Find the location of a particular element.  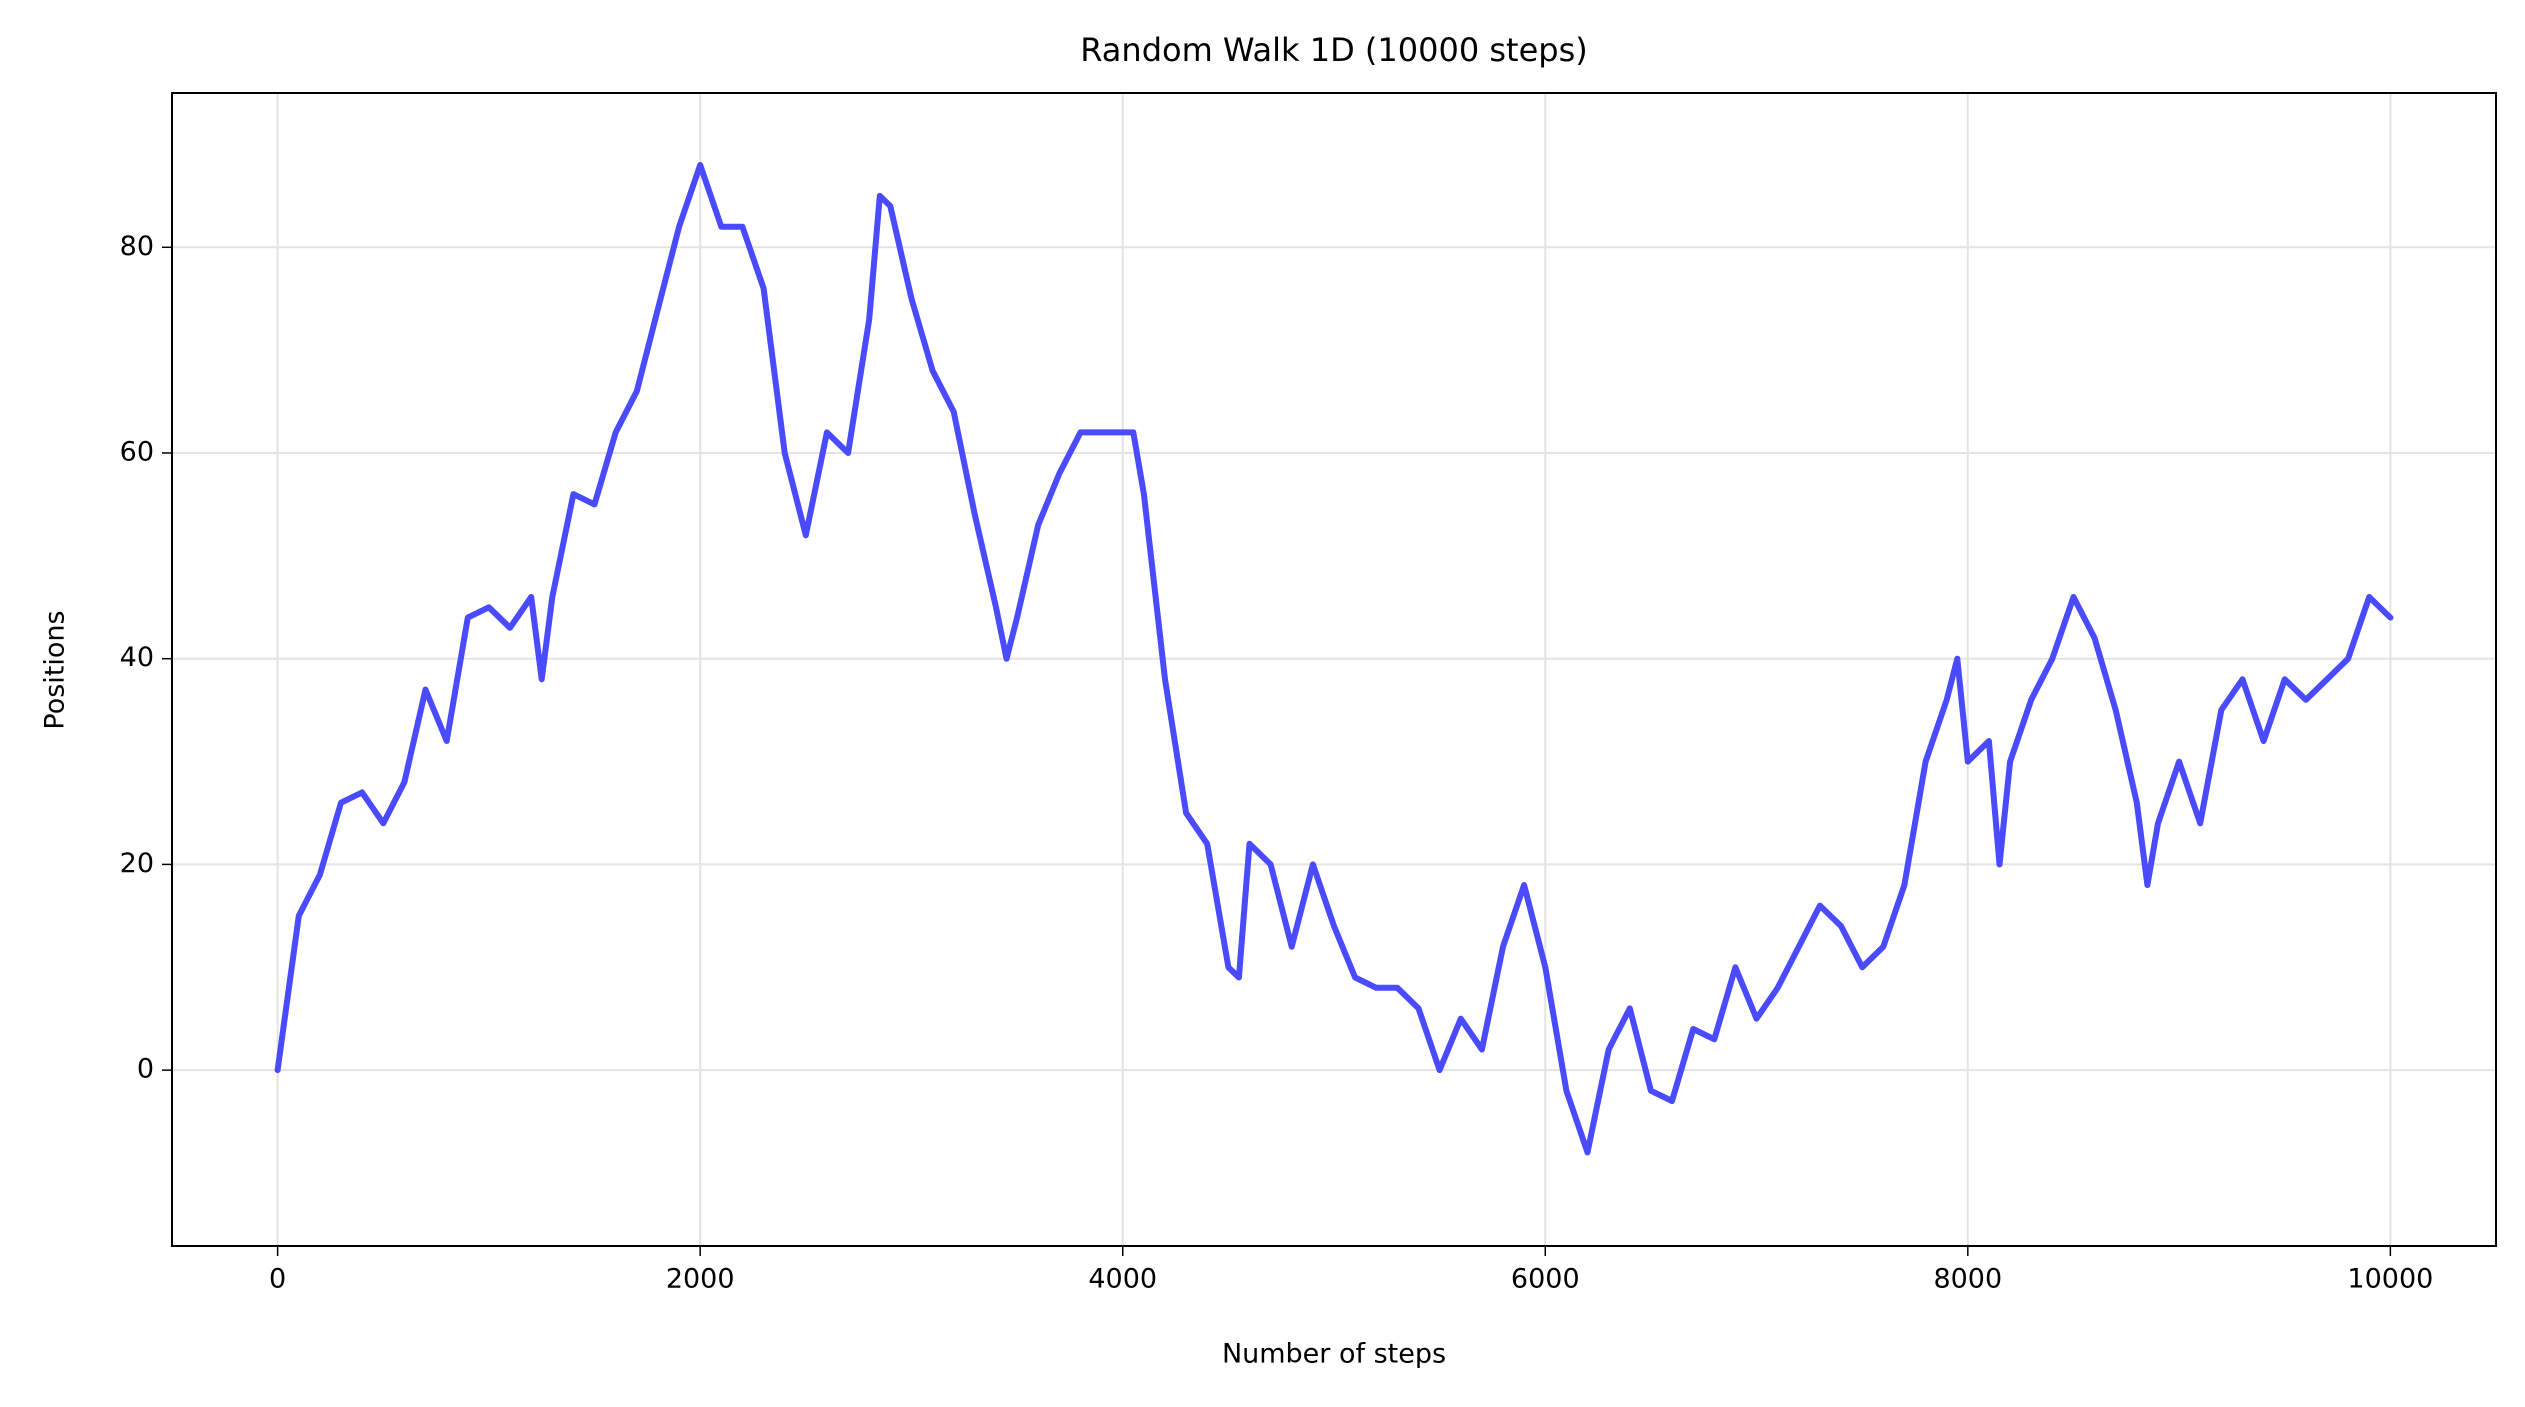

y-tick-label: 0 is located at coordinates (145, 1069).